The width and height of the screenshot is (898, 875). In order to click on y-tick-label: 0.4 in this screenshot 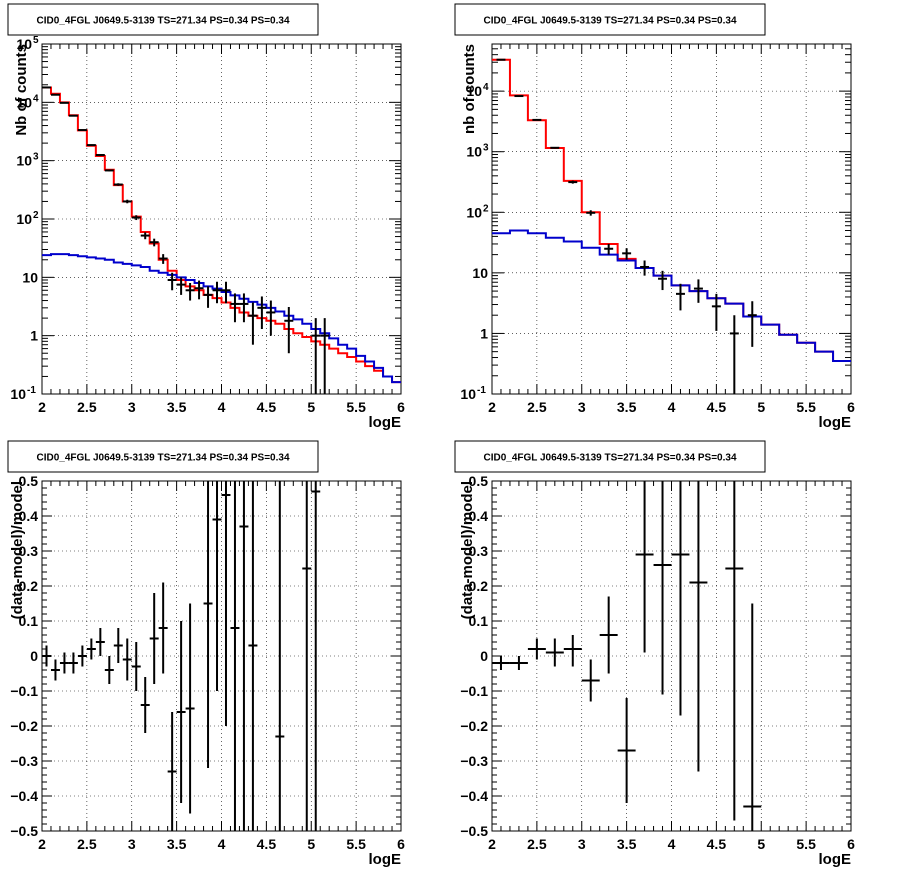, I will do `click(29, 516)`.